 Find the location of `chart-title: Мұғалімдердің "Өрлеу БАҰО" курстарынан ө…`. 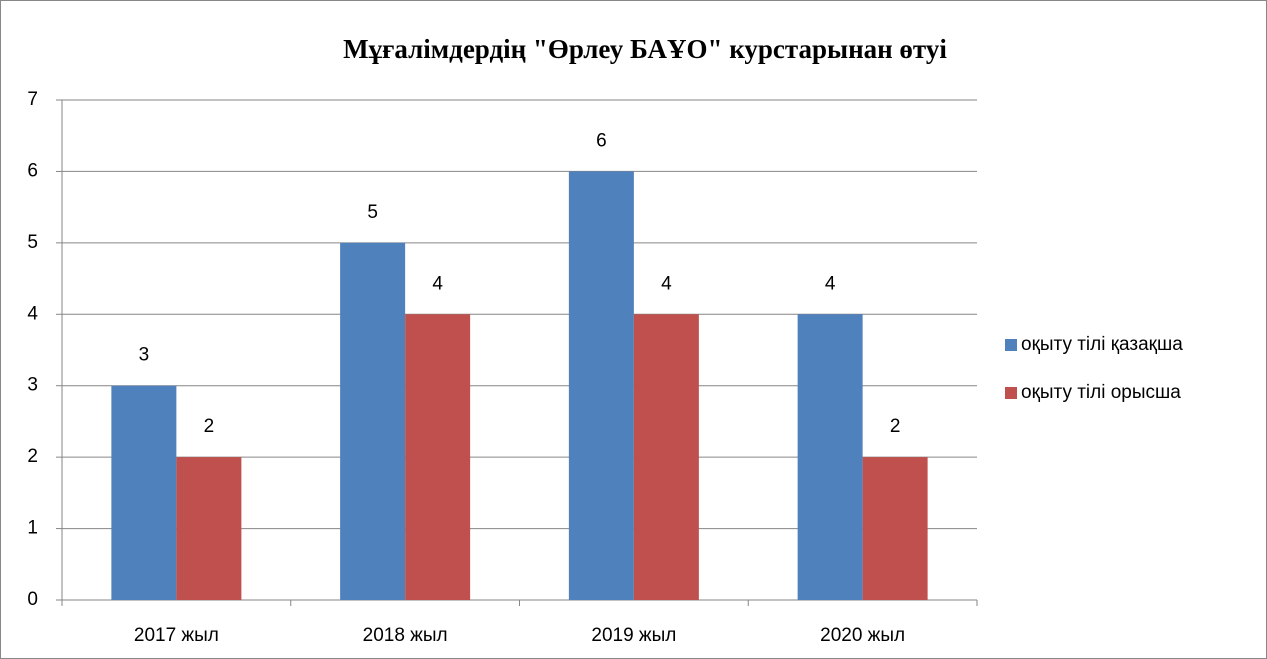

chart-title: Мұғалімдердің "Өрлеу БАҰО" курстарынан ө… is located at coordinates (645, 49).